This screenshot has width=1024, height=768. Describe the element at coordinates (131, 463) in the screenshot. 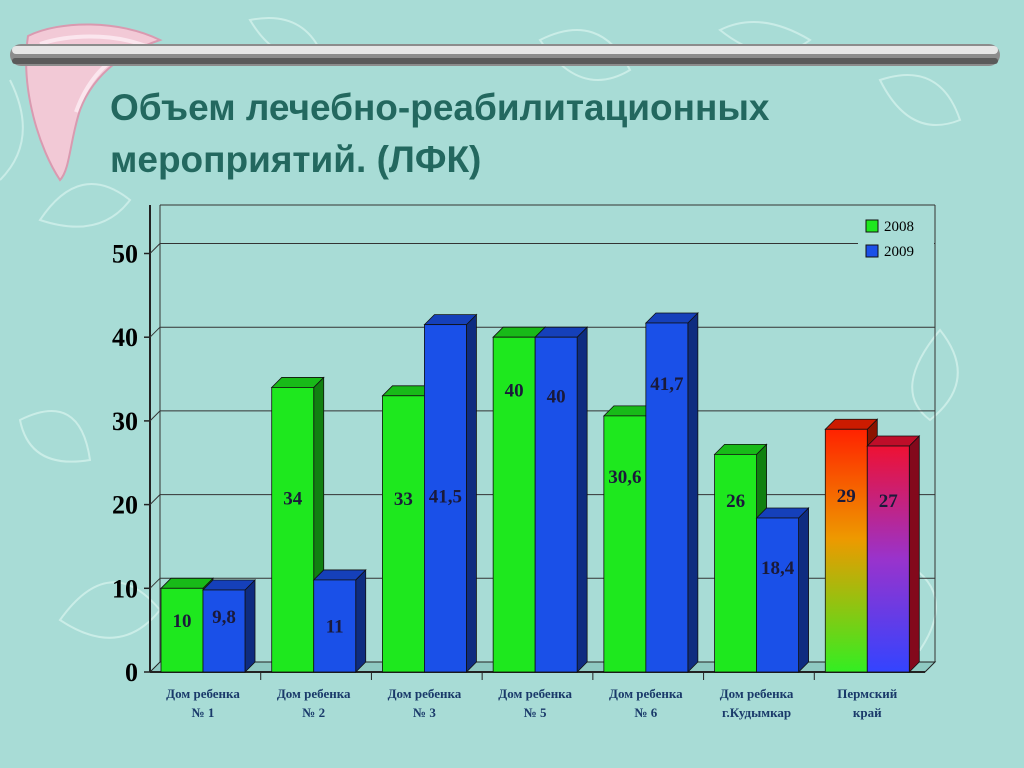

I see `y-axis: 0 10 20 30 40 50` at that location.